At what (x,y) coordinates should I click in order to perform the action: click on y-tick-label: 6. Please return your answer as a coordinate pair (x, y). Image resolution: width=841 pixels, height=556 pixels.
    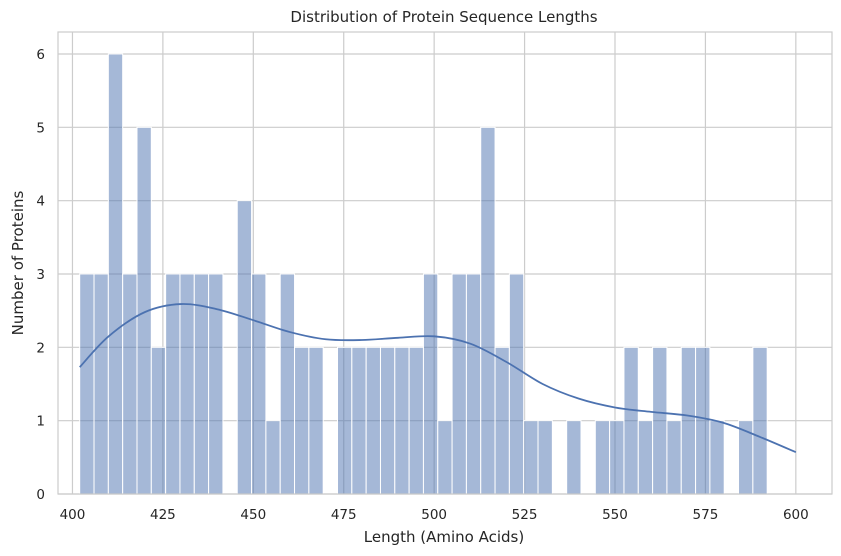
    Looking at the image, I should click on (40, 55).